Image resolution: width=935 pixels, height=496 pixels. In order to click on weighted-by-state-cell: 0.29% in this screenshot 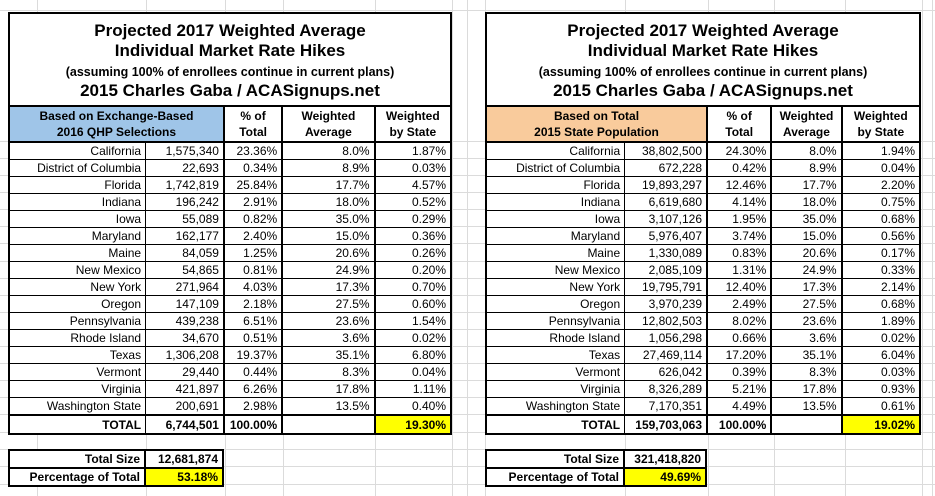, I will do `click(412, 219)`.